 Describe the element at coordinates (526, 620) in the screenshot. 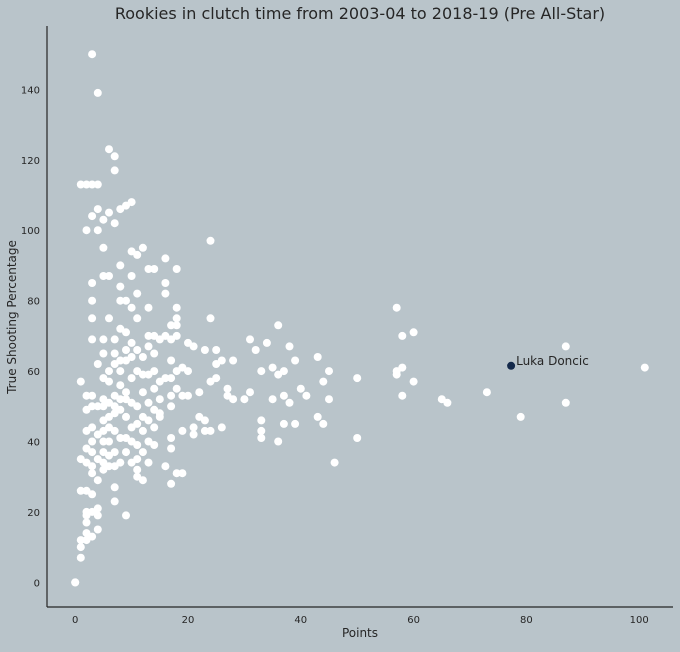

I see `x-tick-label: 80` at that location.